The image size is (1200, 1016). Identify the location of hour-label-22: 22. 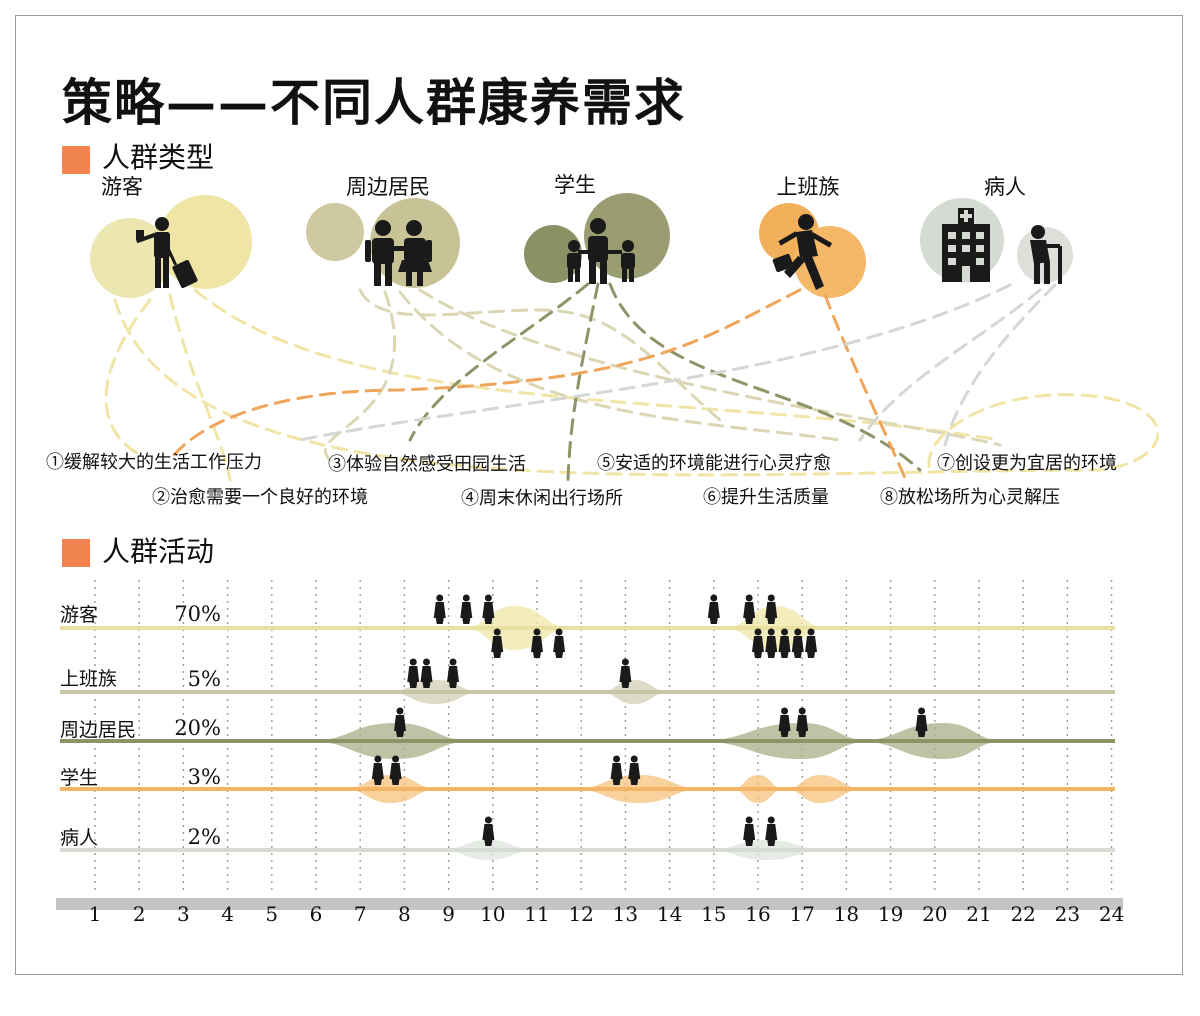
(1023, 914).